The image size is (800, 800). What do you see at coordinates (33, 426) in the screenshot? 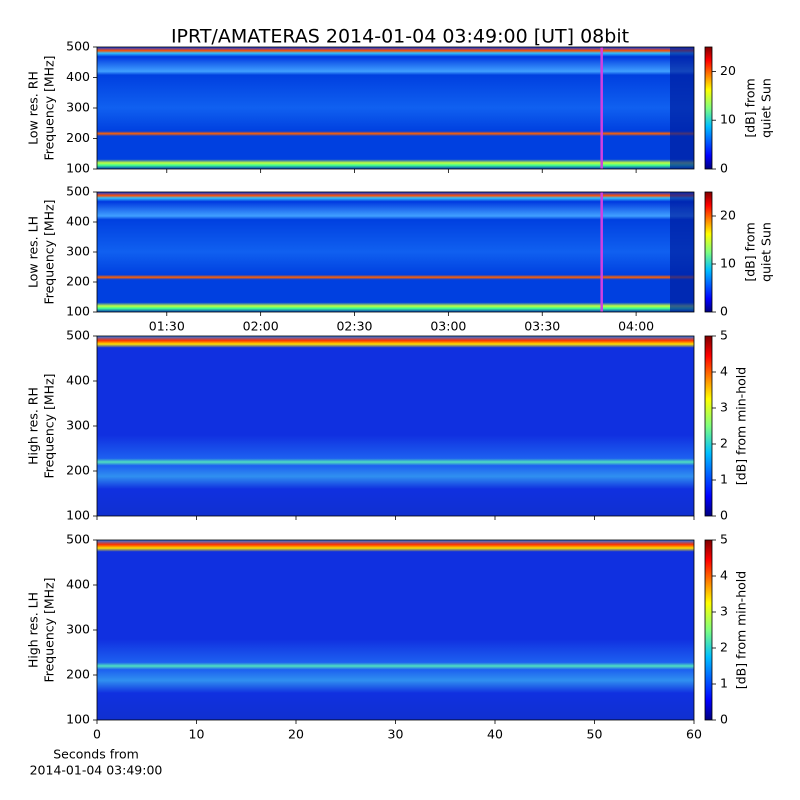
I see `y-axis-label: High res. RH` at bounding box center [33, 426].